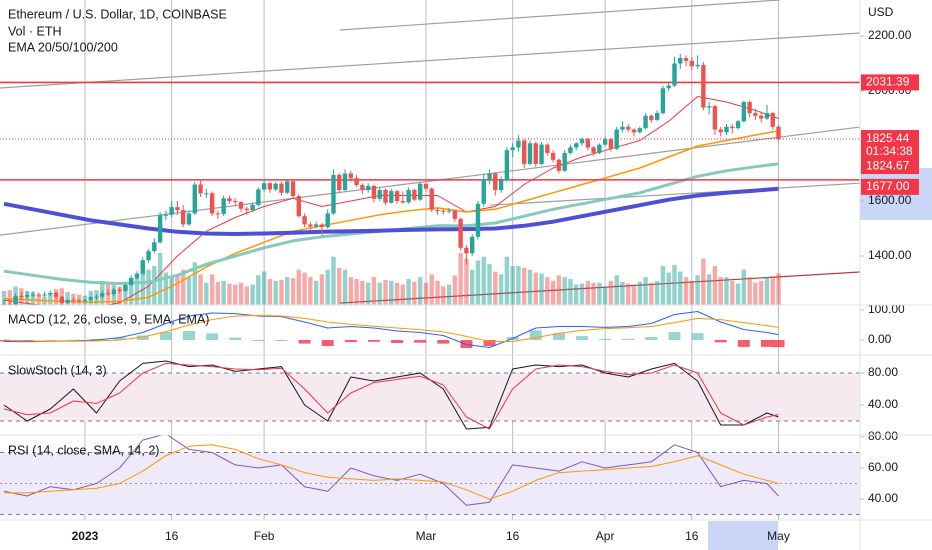  Describe the element at coordinates (883, 404) in the screenshot. I see `y-tick-label: 40.00` at that location.